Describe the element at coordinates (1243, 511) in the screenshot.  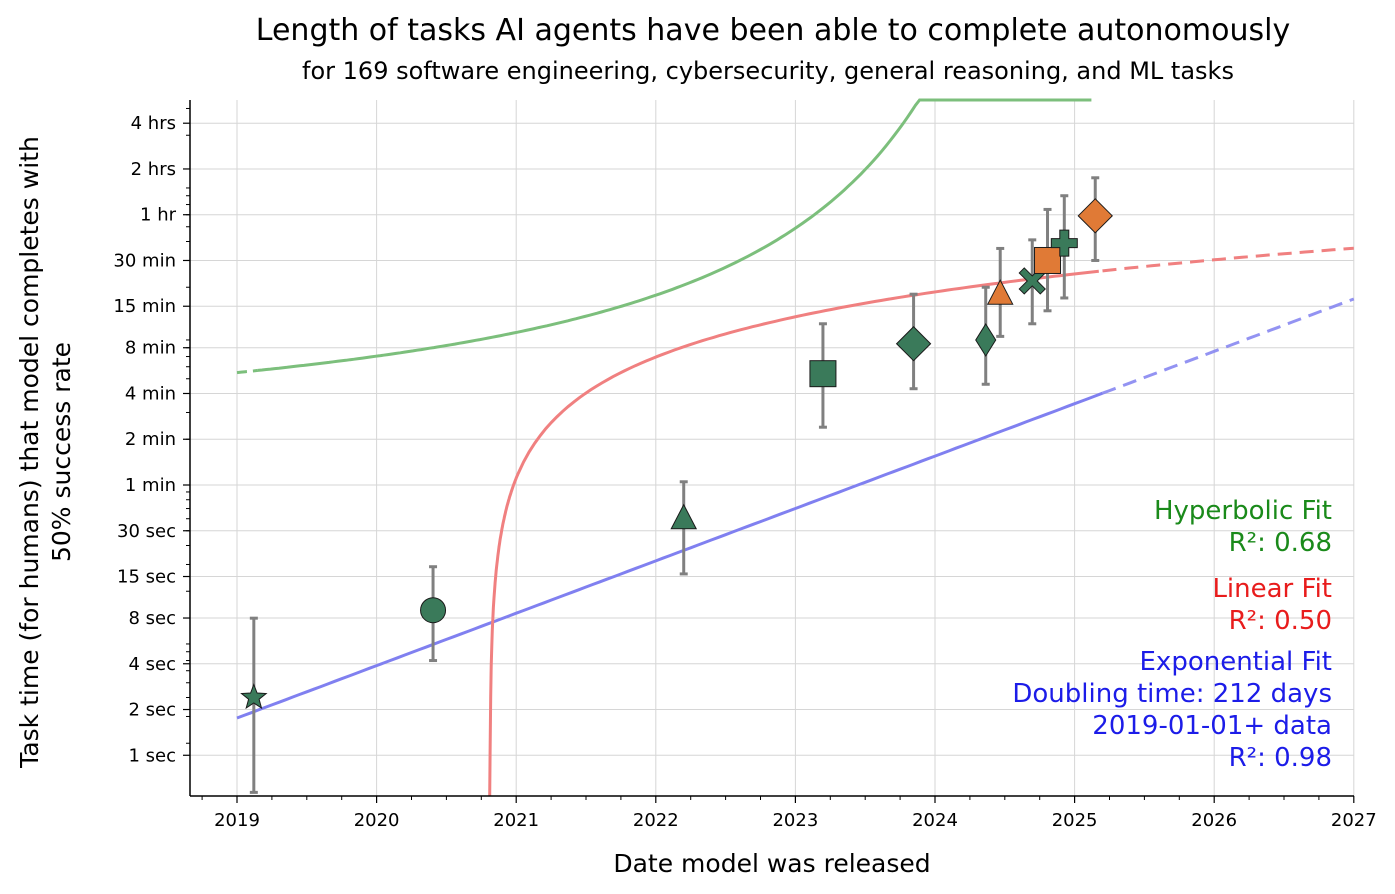
I see `legend-hyperbolic-name: Hyperbolic Fit` at that location.